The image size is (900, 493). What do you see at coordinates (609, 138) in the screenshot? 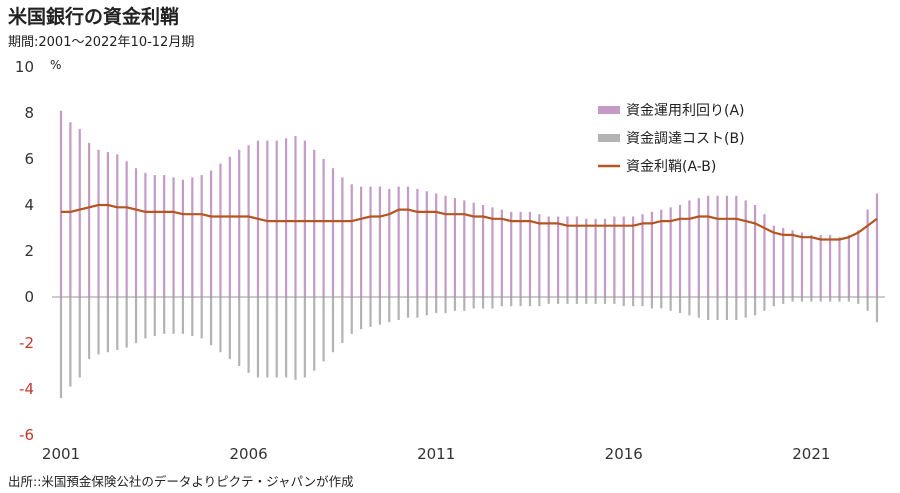
I see `legend-swatch-b` at bounding box center [609, 138].